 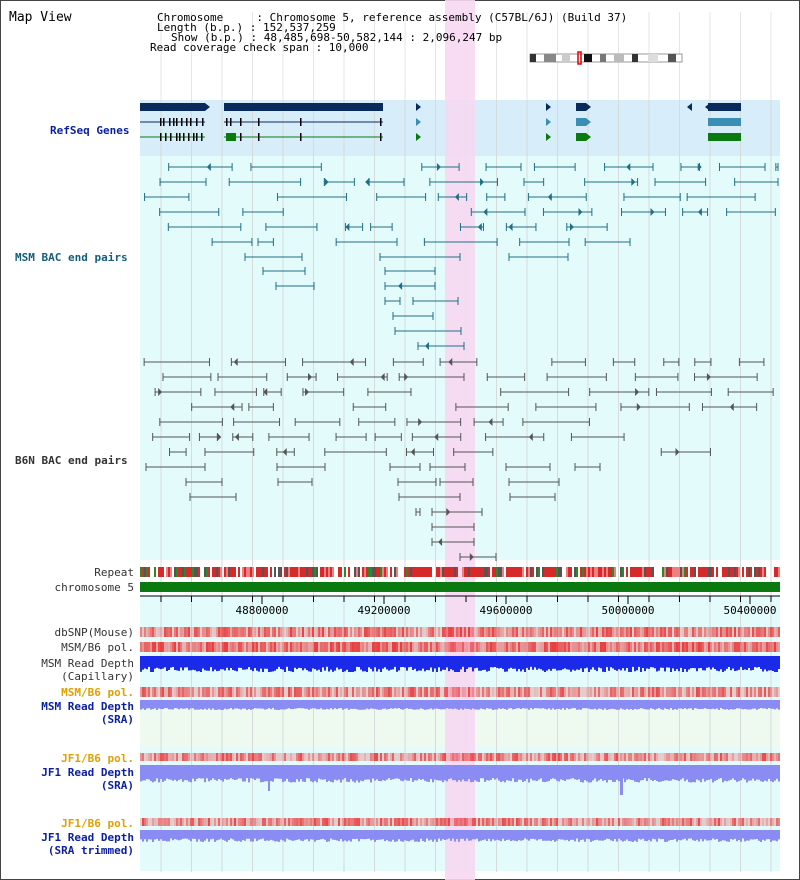 I want to click on track-label-b6n-bac: B6N BAC end pairs, so click(x=71, y=460).